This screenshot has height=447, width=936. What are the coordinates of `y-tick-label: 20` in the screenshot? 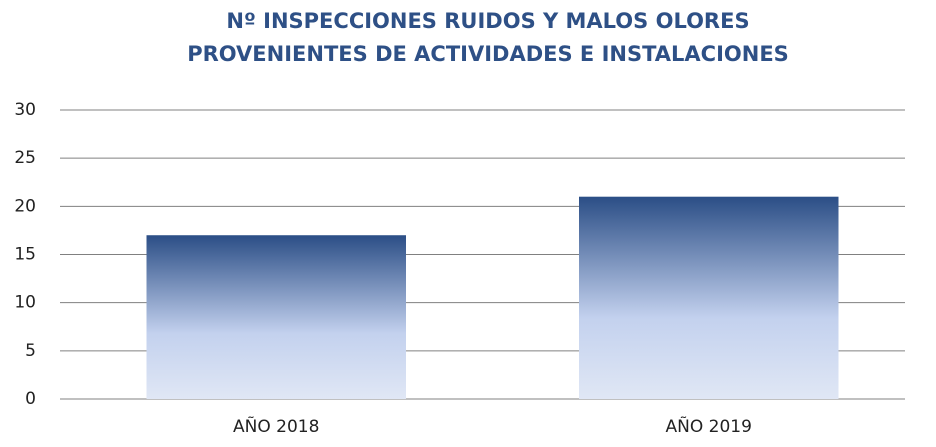 It's located at (25, 206).